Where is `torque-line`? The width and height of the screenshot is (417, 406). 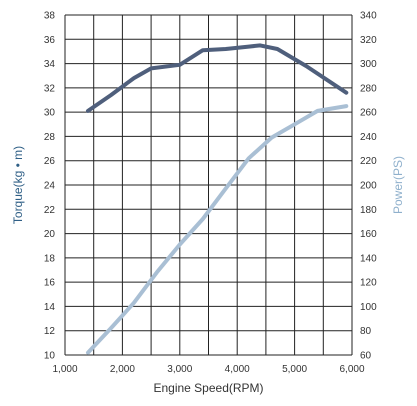 torque-line is located at coordinates (217, 78).